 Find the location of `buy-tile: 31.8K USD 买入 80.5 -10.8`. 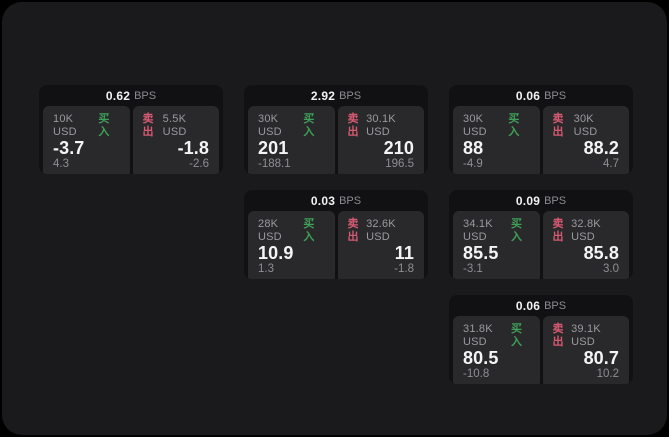

buy-tile: 31.8K USD 买入 80.5 -10.8 is located at coordinates (496, 350).